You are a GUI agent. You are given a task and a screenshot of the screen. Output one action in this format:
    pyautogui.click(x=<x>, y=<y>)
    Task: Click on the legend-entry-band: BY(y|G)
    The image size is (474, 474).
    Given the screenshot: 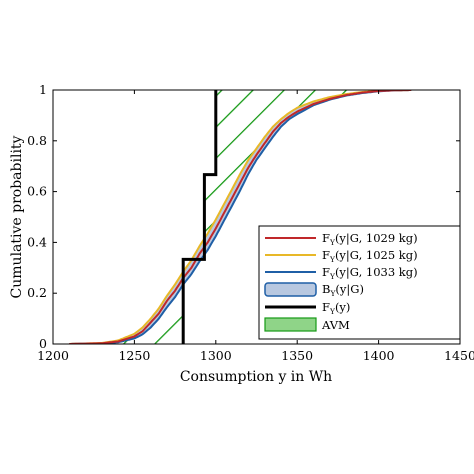 What is the action you would take?
    pyautogui.click(x=343, y=290)
    